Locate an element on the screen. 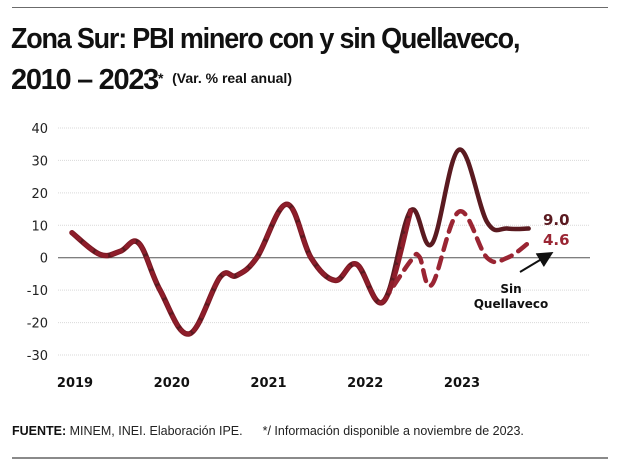  annotation-text-line2: Quellaveco is located at coordinates (511, 304).